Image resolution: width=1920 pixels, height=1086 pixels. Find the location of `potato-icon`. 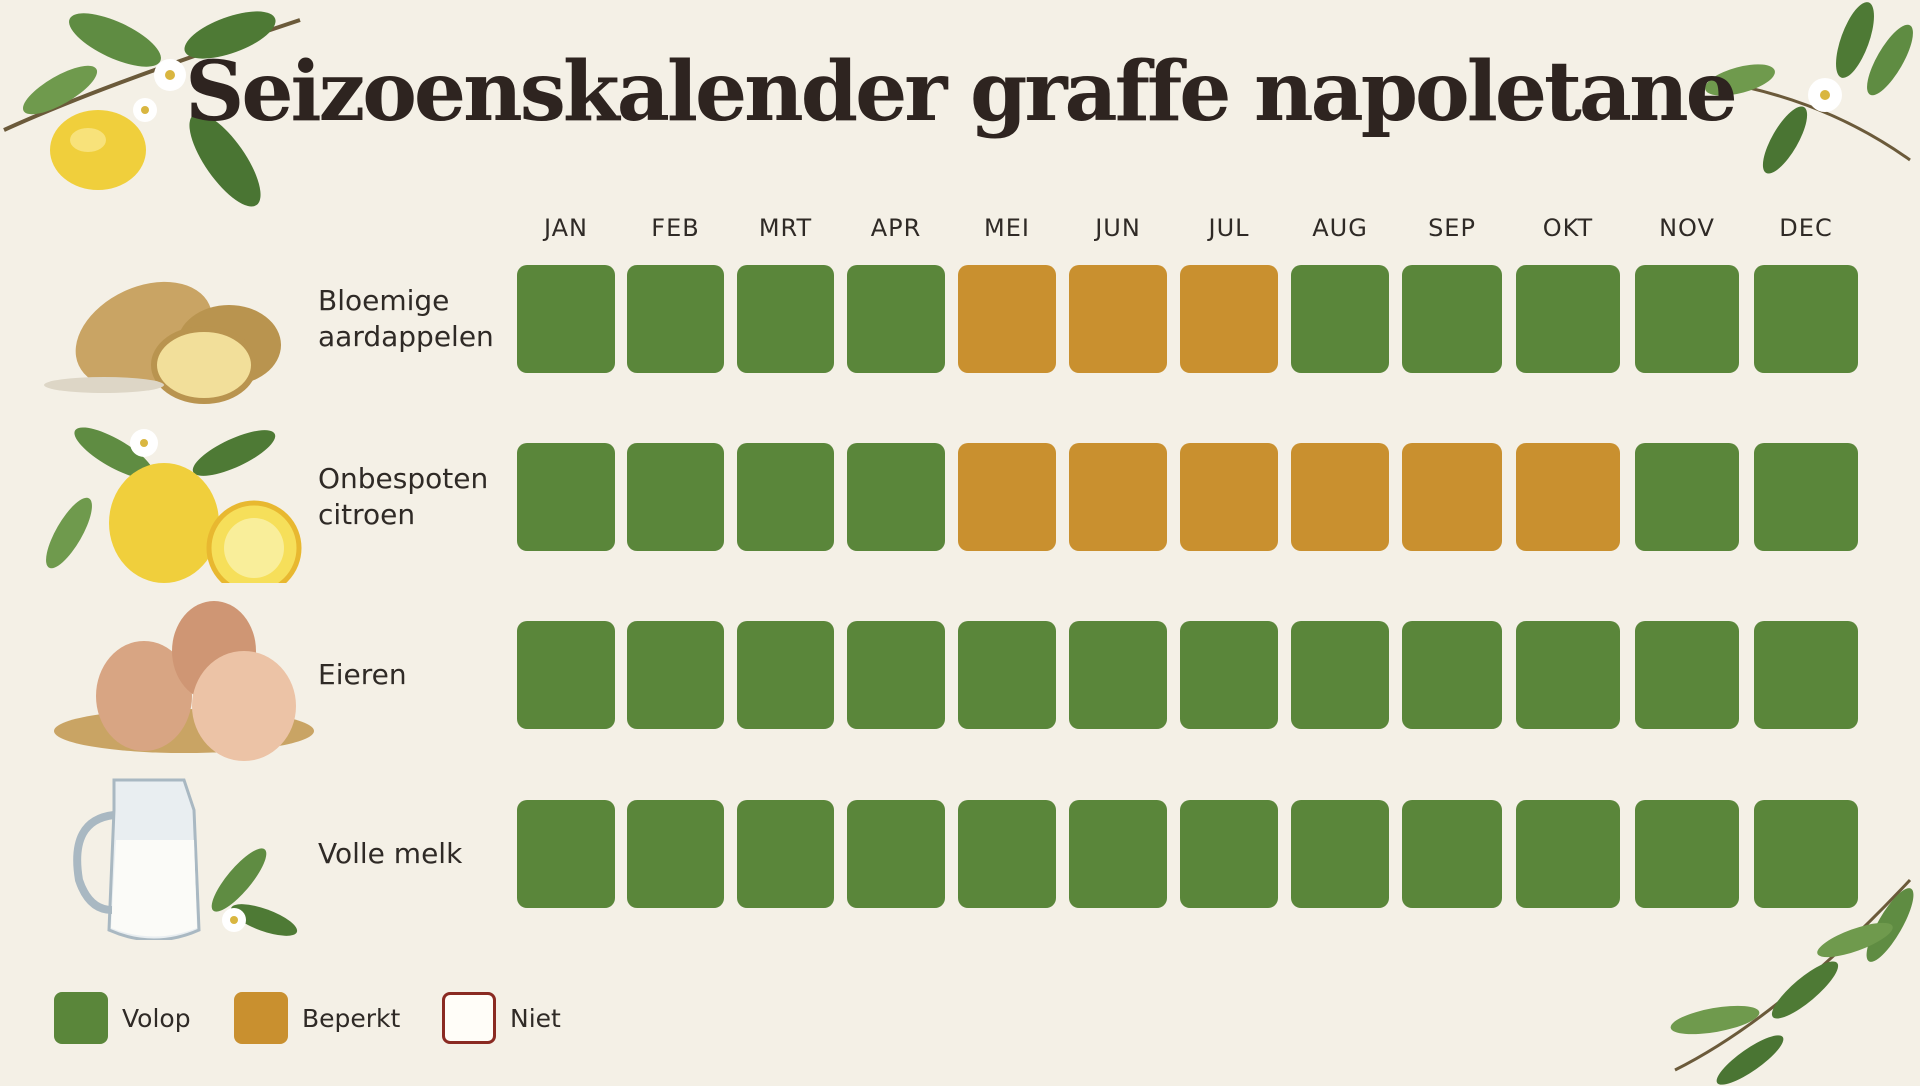

potato-icon is located at coordinates (162, 342).